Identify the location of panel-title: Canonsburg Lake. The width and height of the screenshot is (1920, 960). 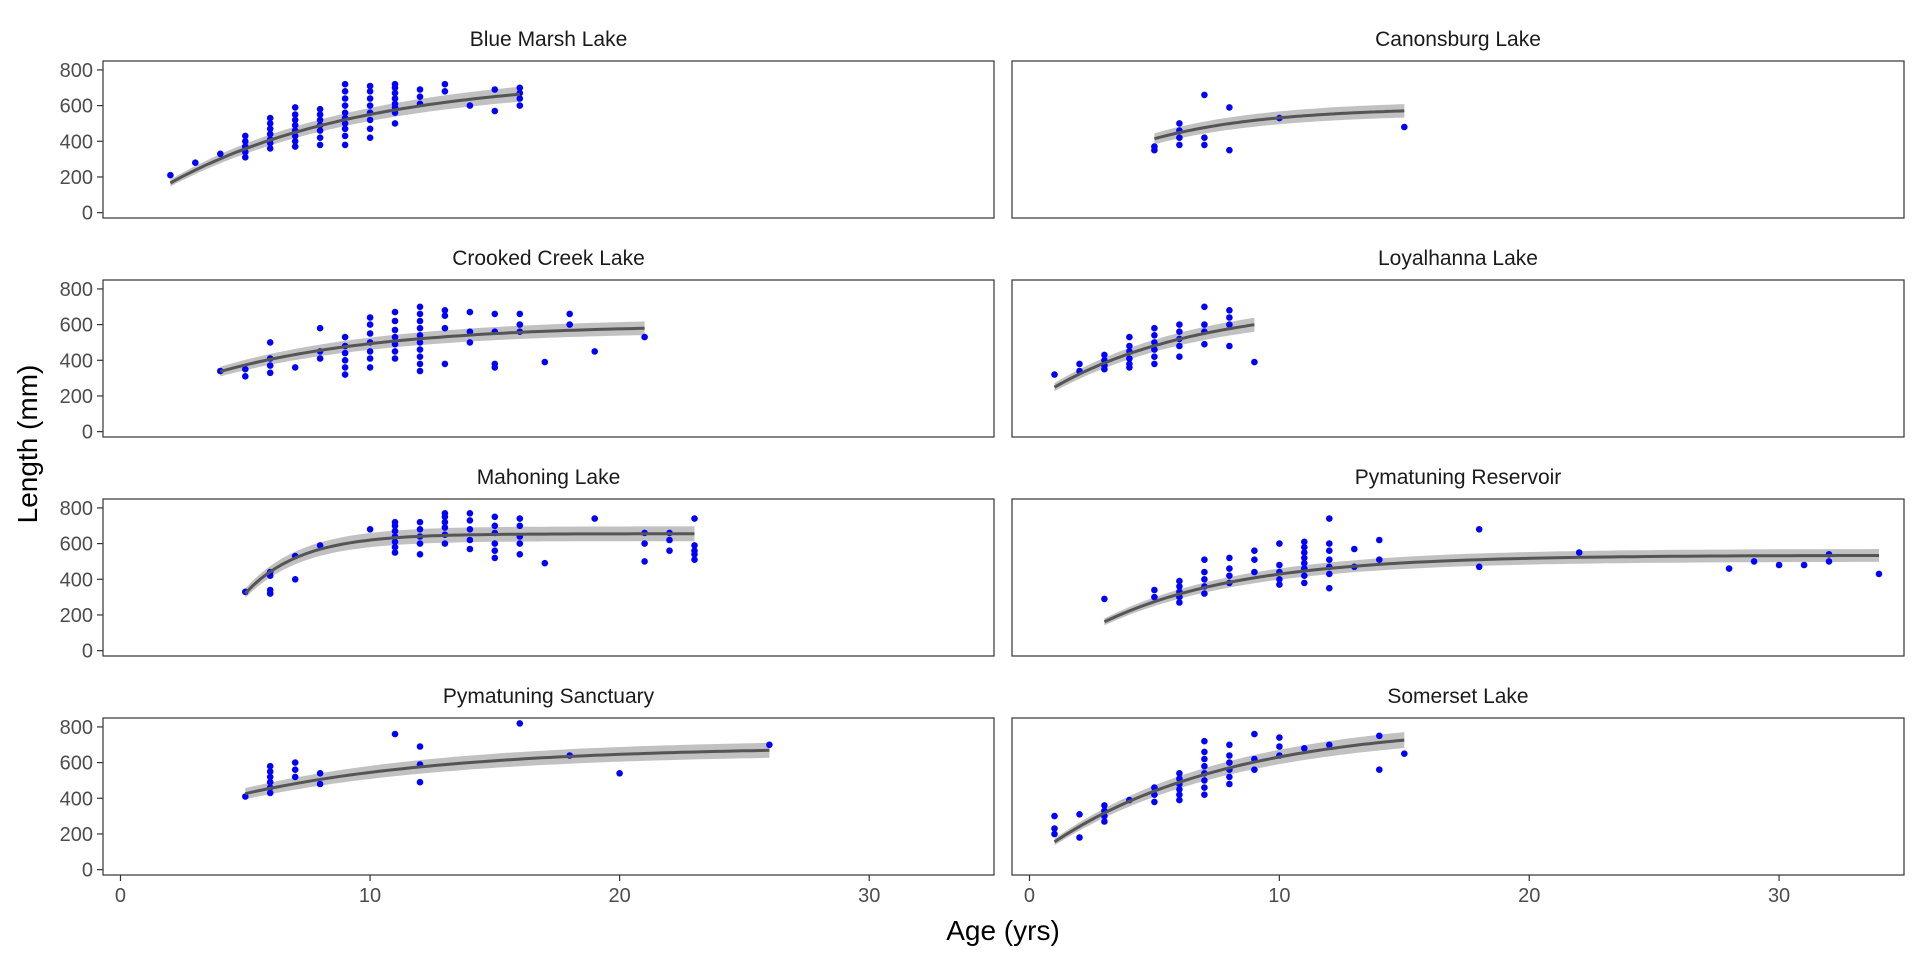
(1458, 39).